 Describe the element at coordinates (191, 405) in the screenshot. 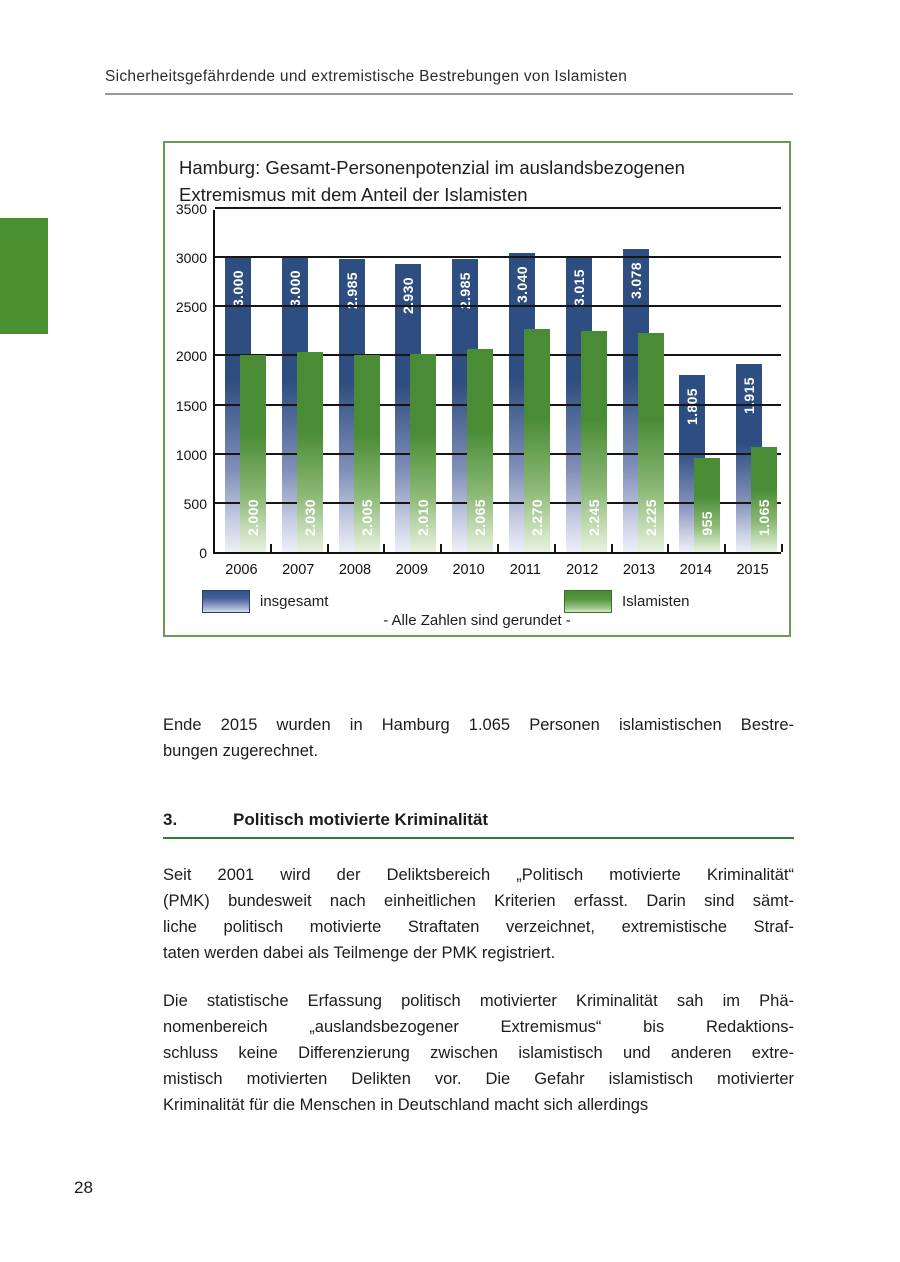

I see `y-tick-label: 1500` at that location.